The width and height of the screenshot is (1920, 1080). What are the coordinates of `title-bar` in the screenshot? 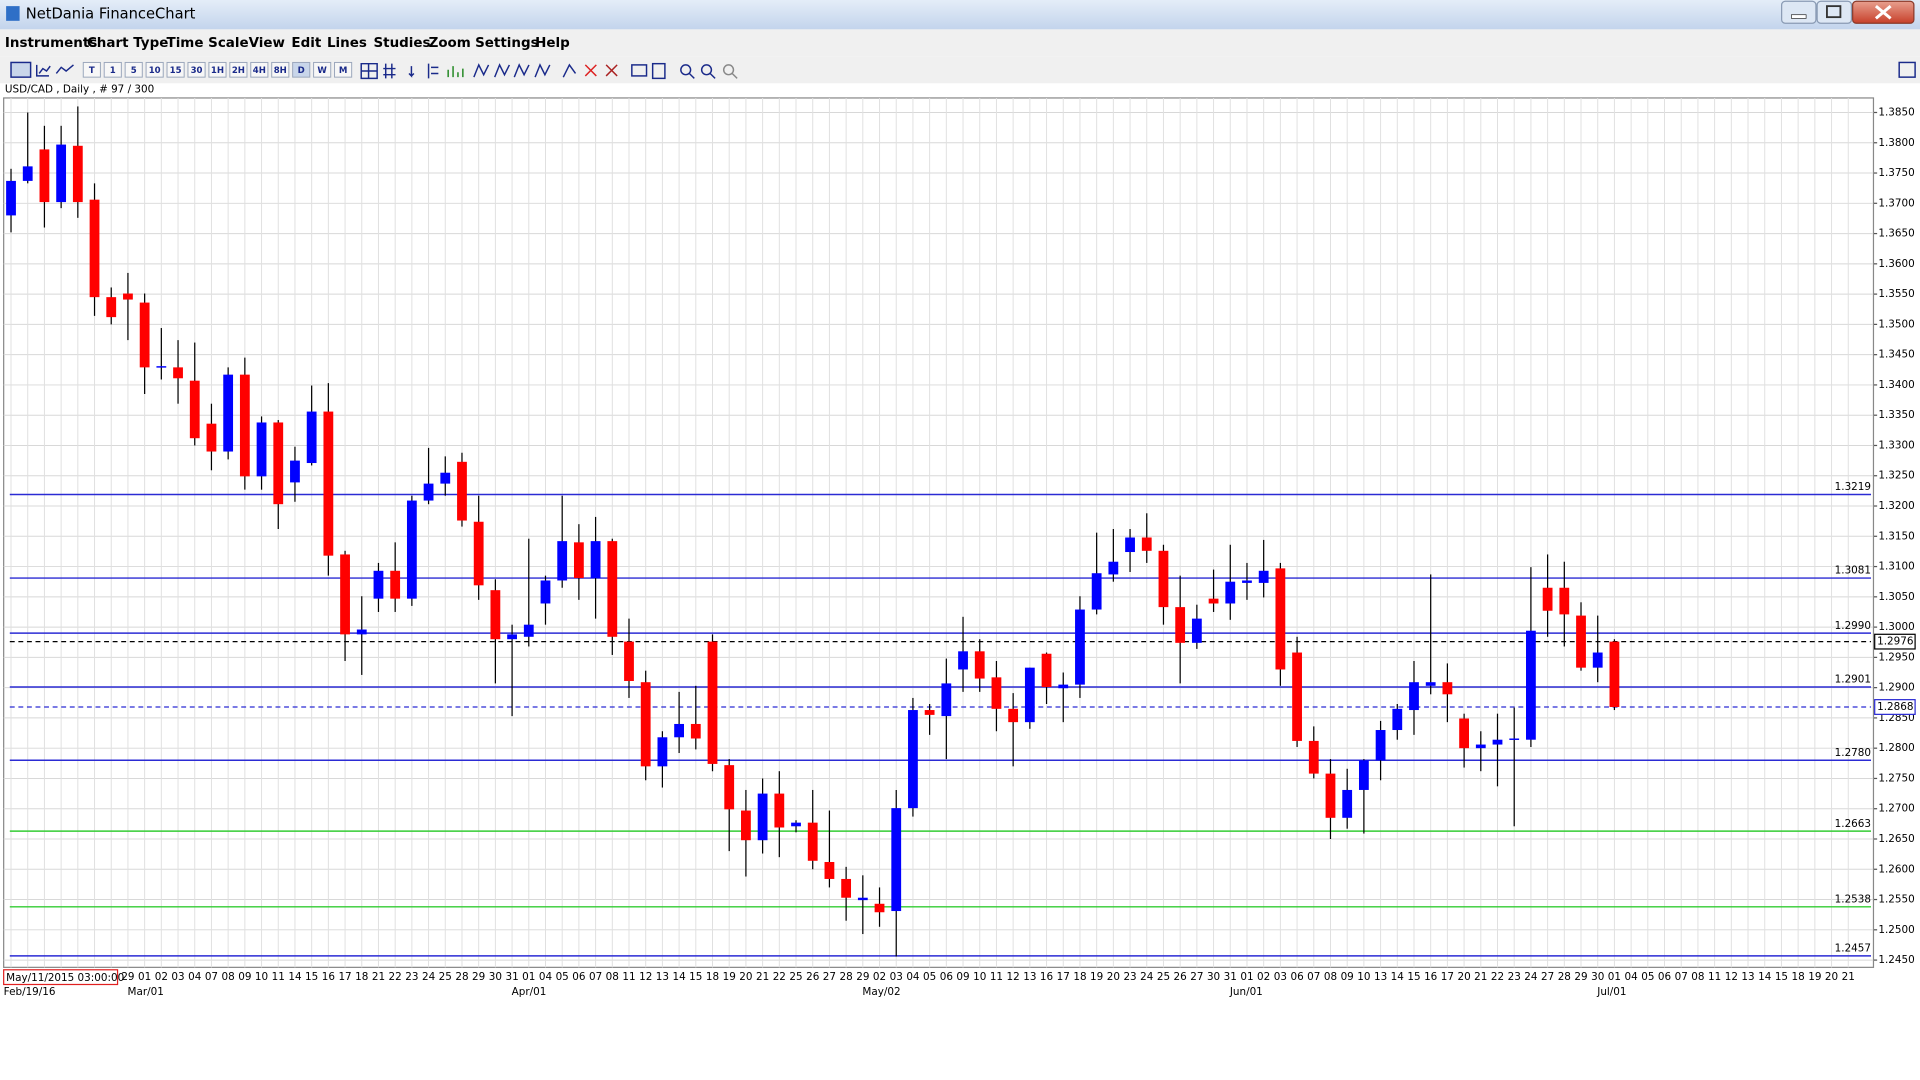 It's located at (960, 15).